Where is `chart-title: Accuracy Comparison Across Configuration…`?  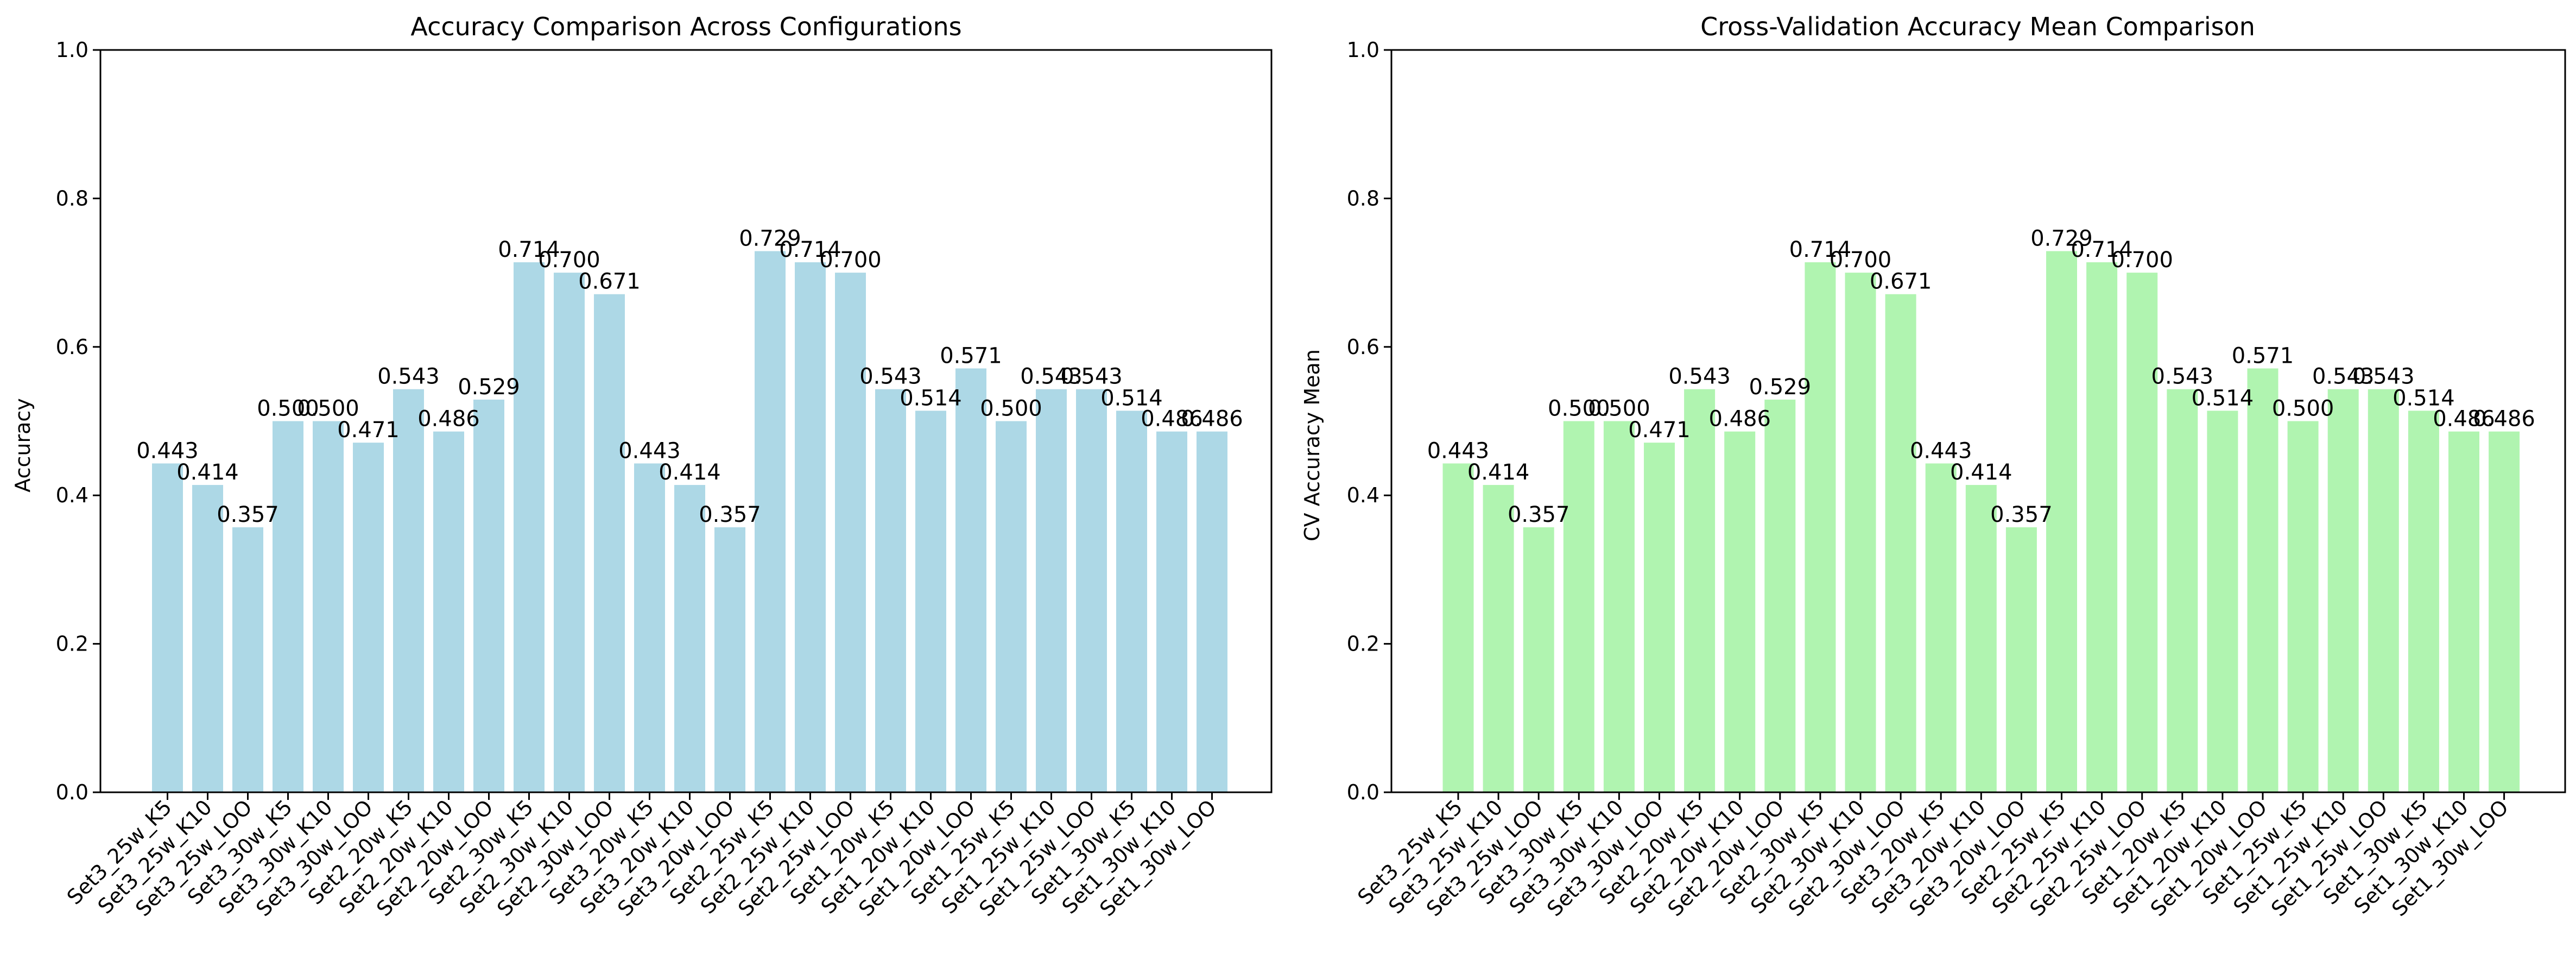
chart-title: Accuracy Comparison Across Configuration… is located at coordinates (685, 26).